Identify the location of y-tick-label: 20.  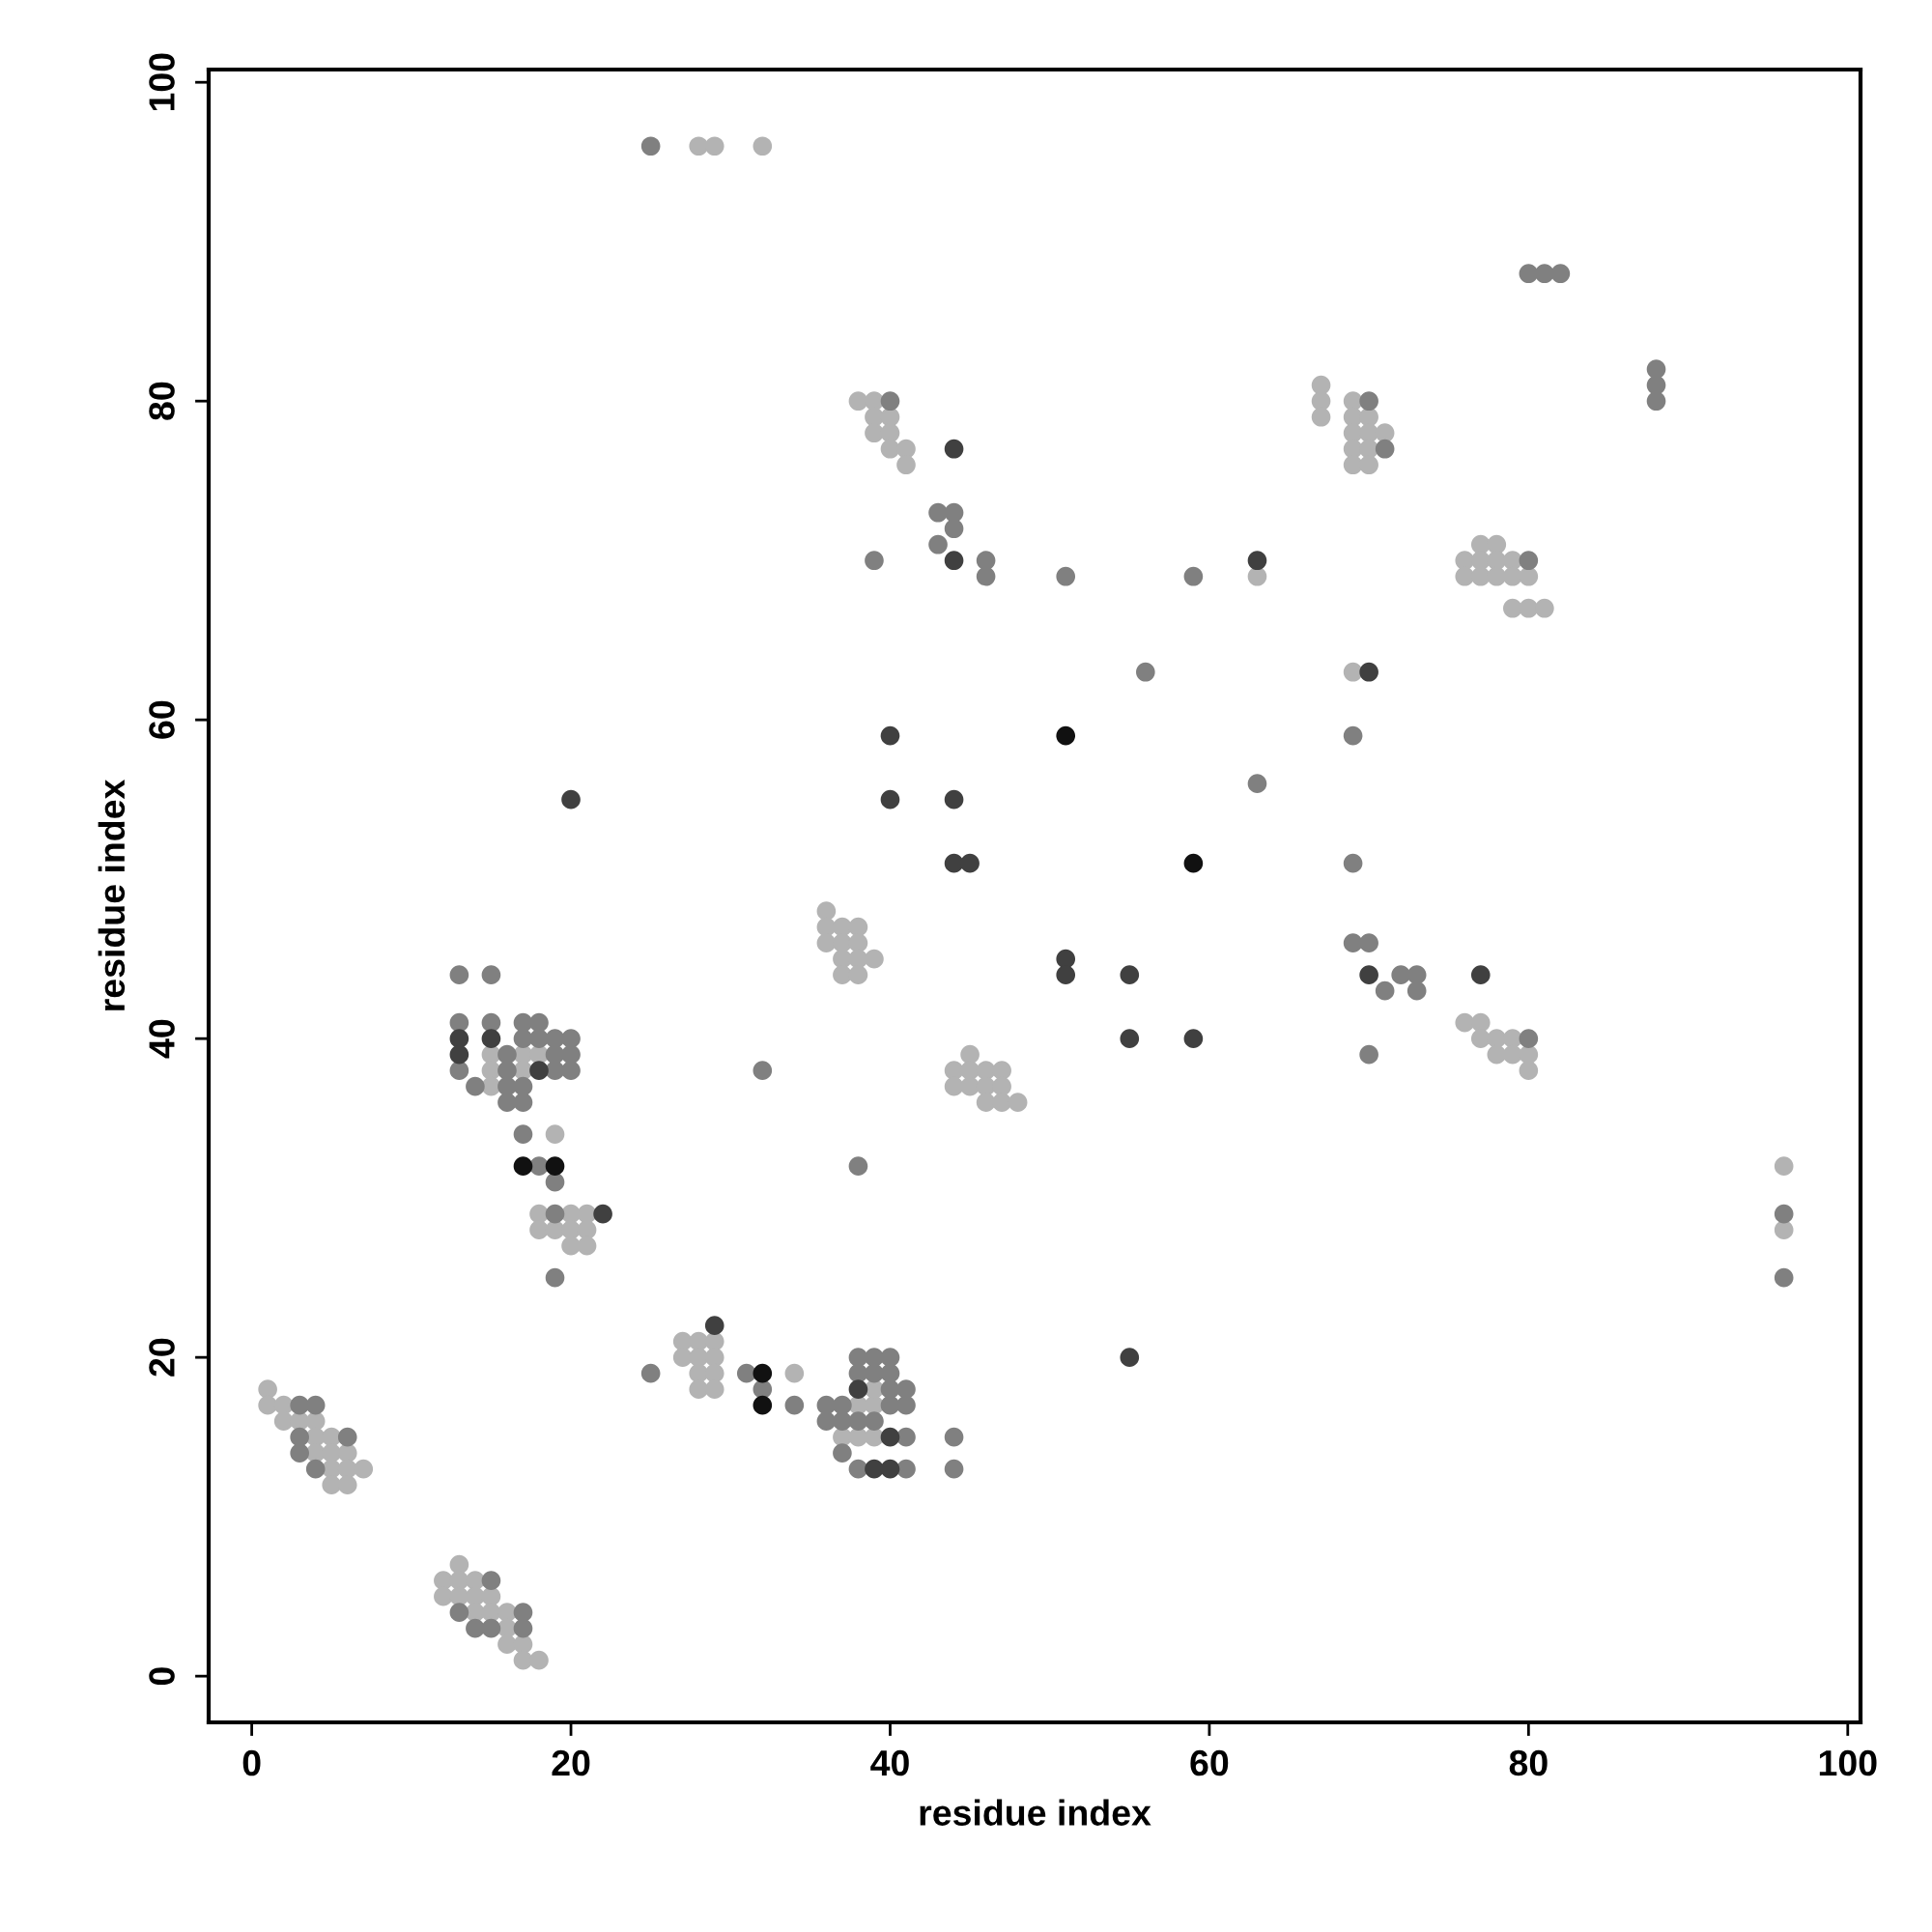
(162, 1357).